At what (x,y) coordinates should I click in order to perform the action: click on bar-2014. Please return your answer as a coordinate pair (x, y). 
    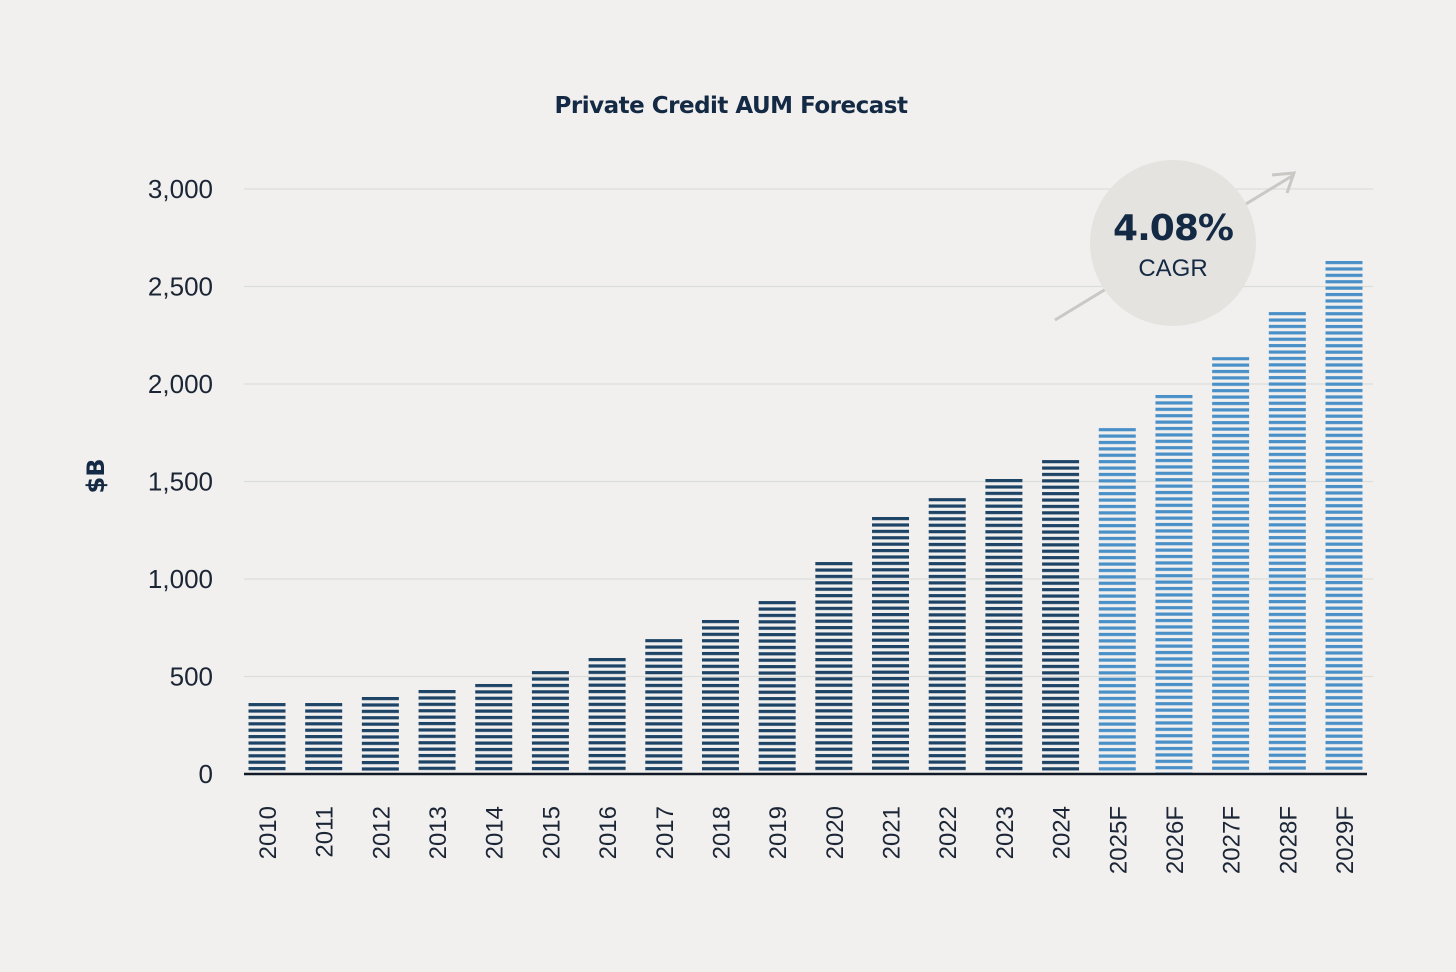
    Looking at the image, I should click on (494, 728).